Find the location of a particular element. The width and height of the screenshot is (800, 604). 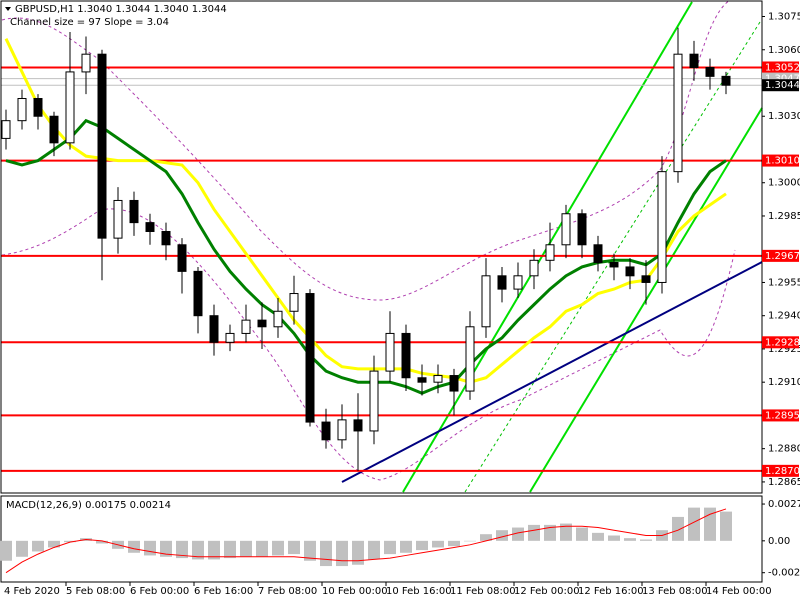

macd-title: MACD(12,26,9) 0.00175 0.00214 is located at coordinates (88, 505).